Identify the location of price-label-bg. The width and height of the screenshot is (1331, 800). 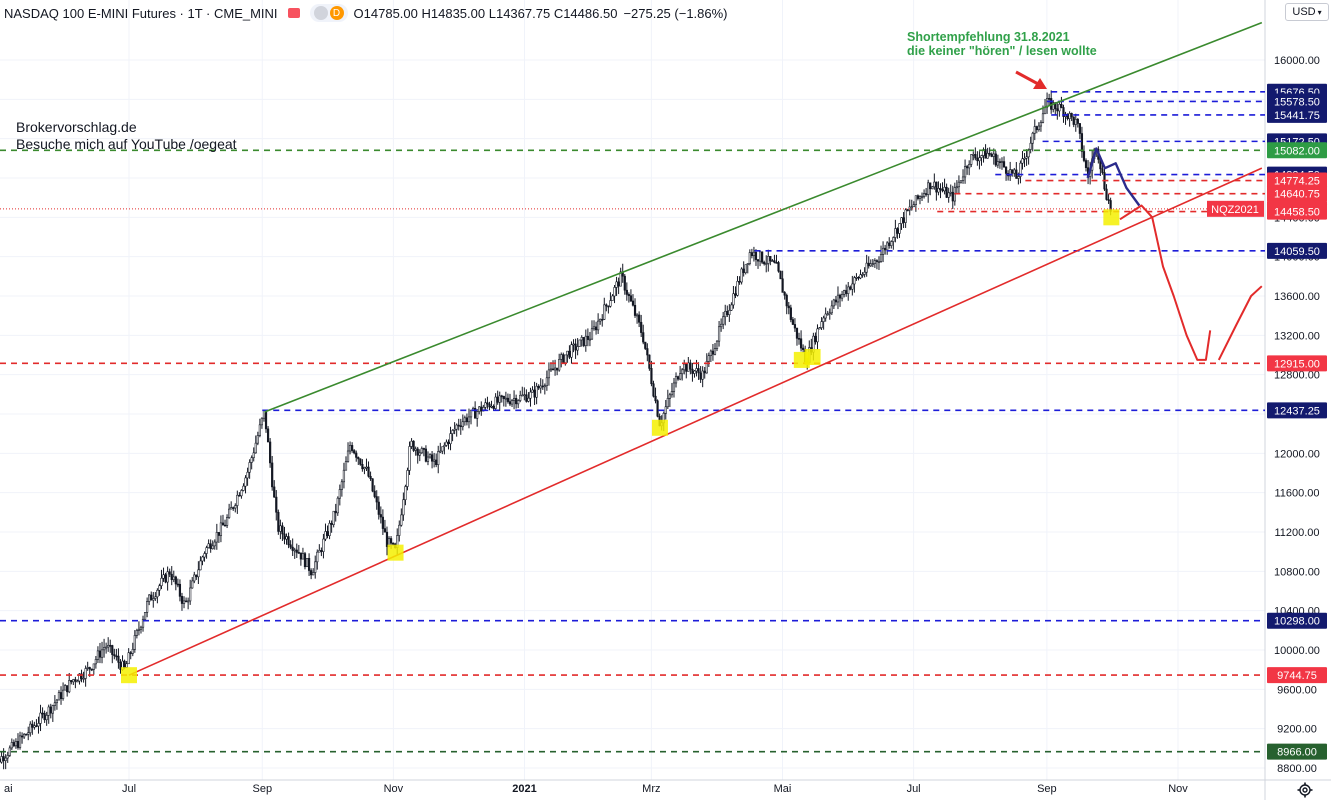
(1297, 101).